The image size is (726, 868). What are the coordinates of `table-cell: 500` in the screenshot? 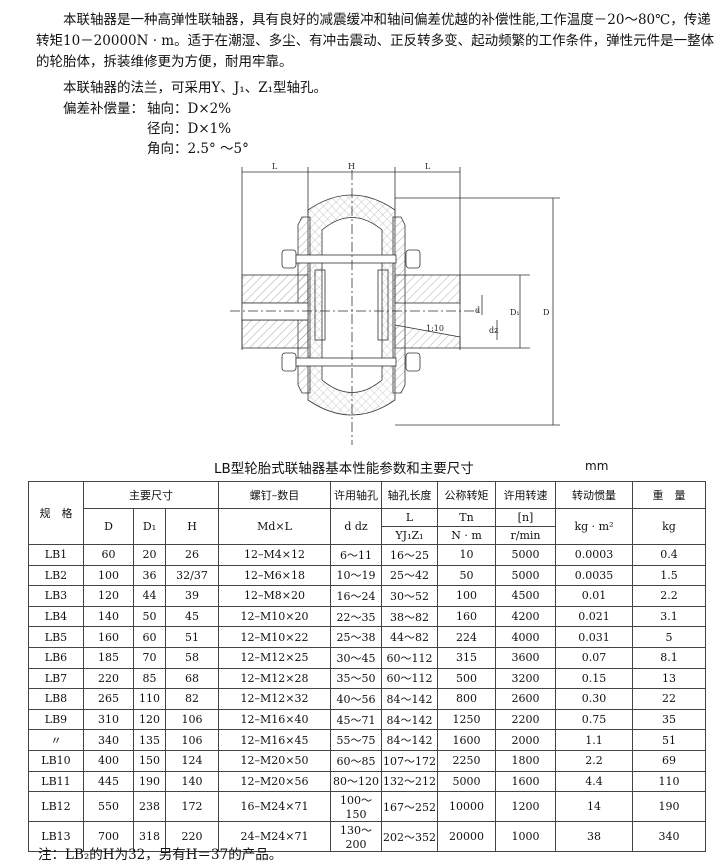 It's located at (466, 678).